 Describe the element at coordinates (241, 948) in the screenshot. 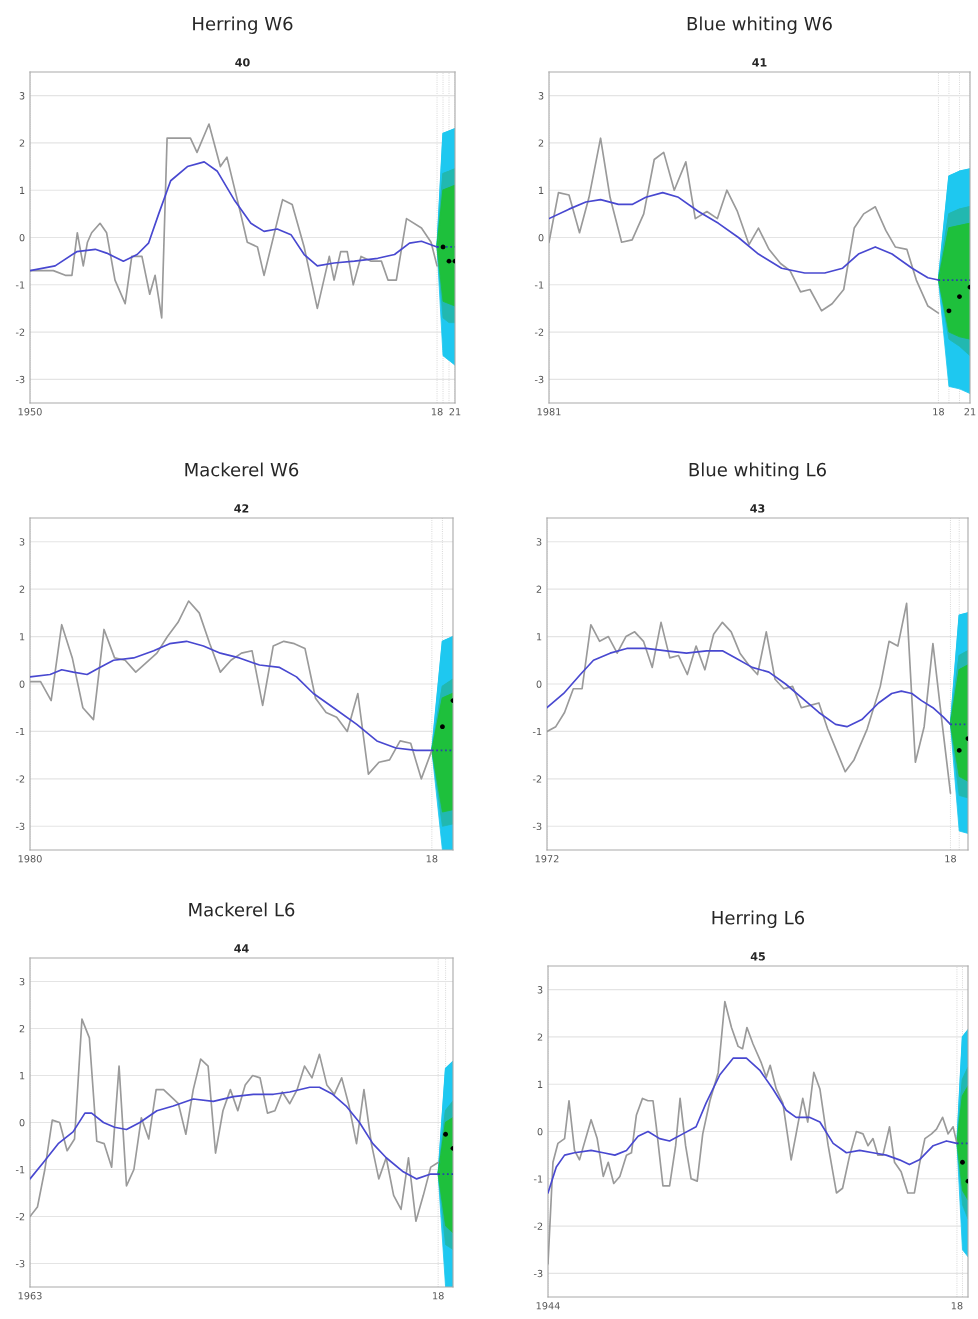

I see `chart-subtitle: 44` at that location.